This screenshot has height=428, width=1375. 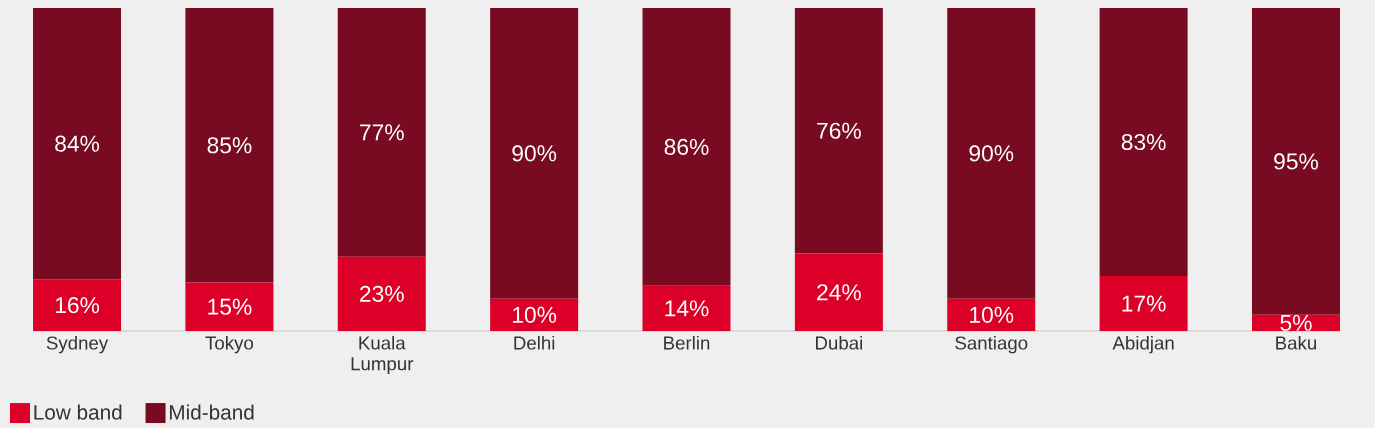 I want to click on legend-label: Low band, so click(x=78, y=412).